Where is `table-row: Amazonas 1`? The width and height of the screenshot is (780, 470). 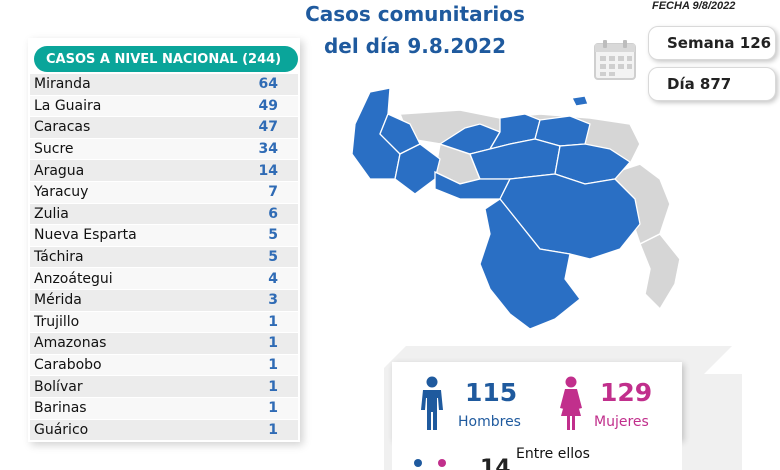
table-row: Amazonas 1 is located at coordinates (164, 344).